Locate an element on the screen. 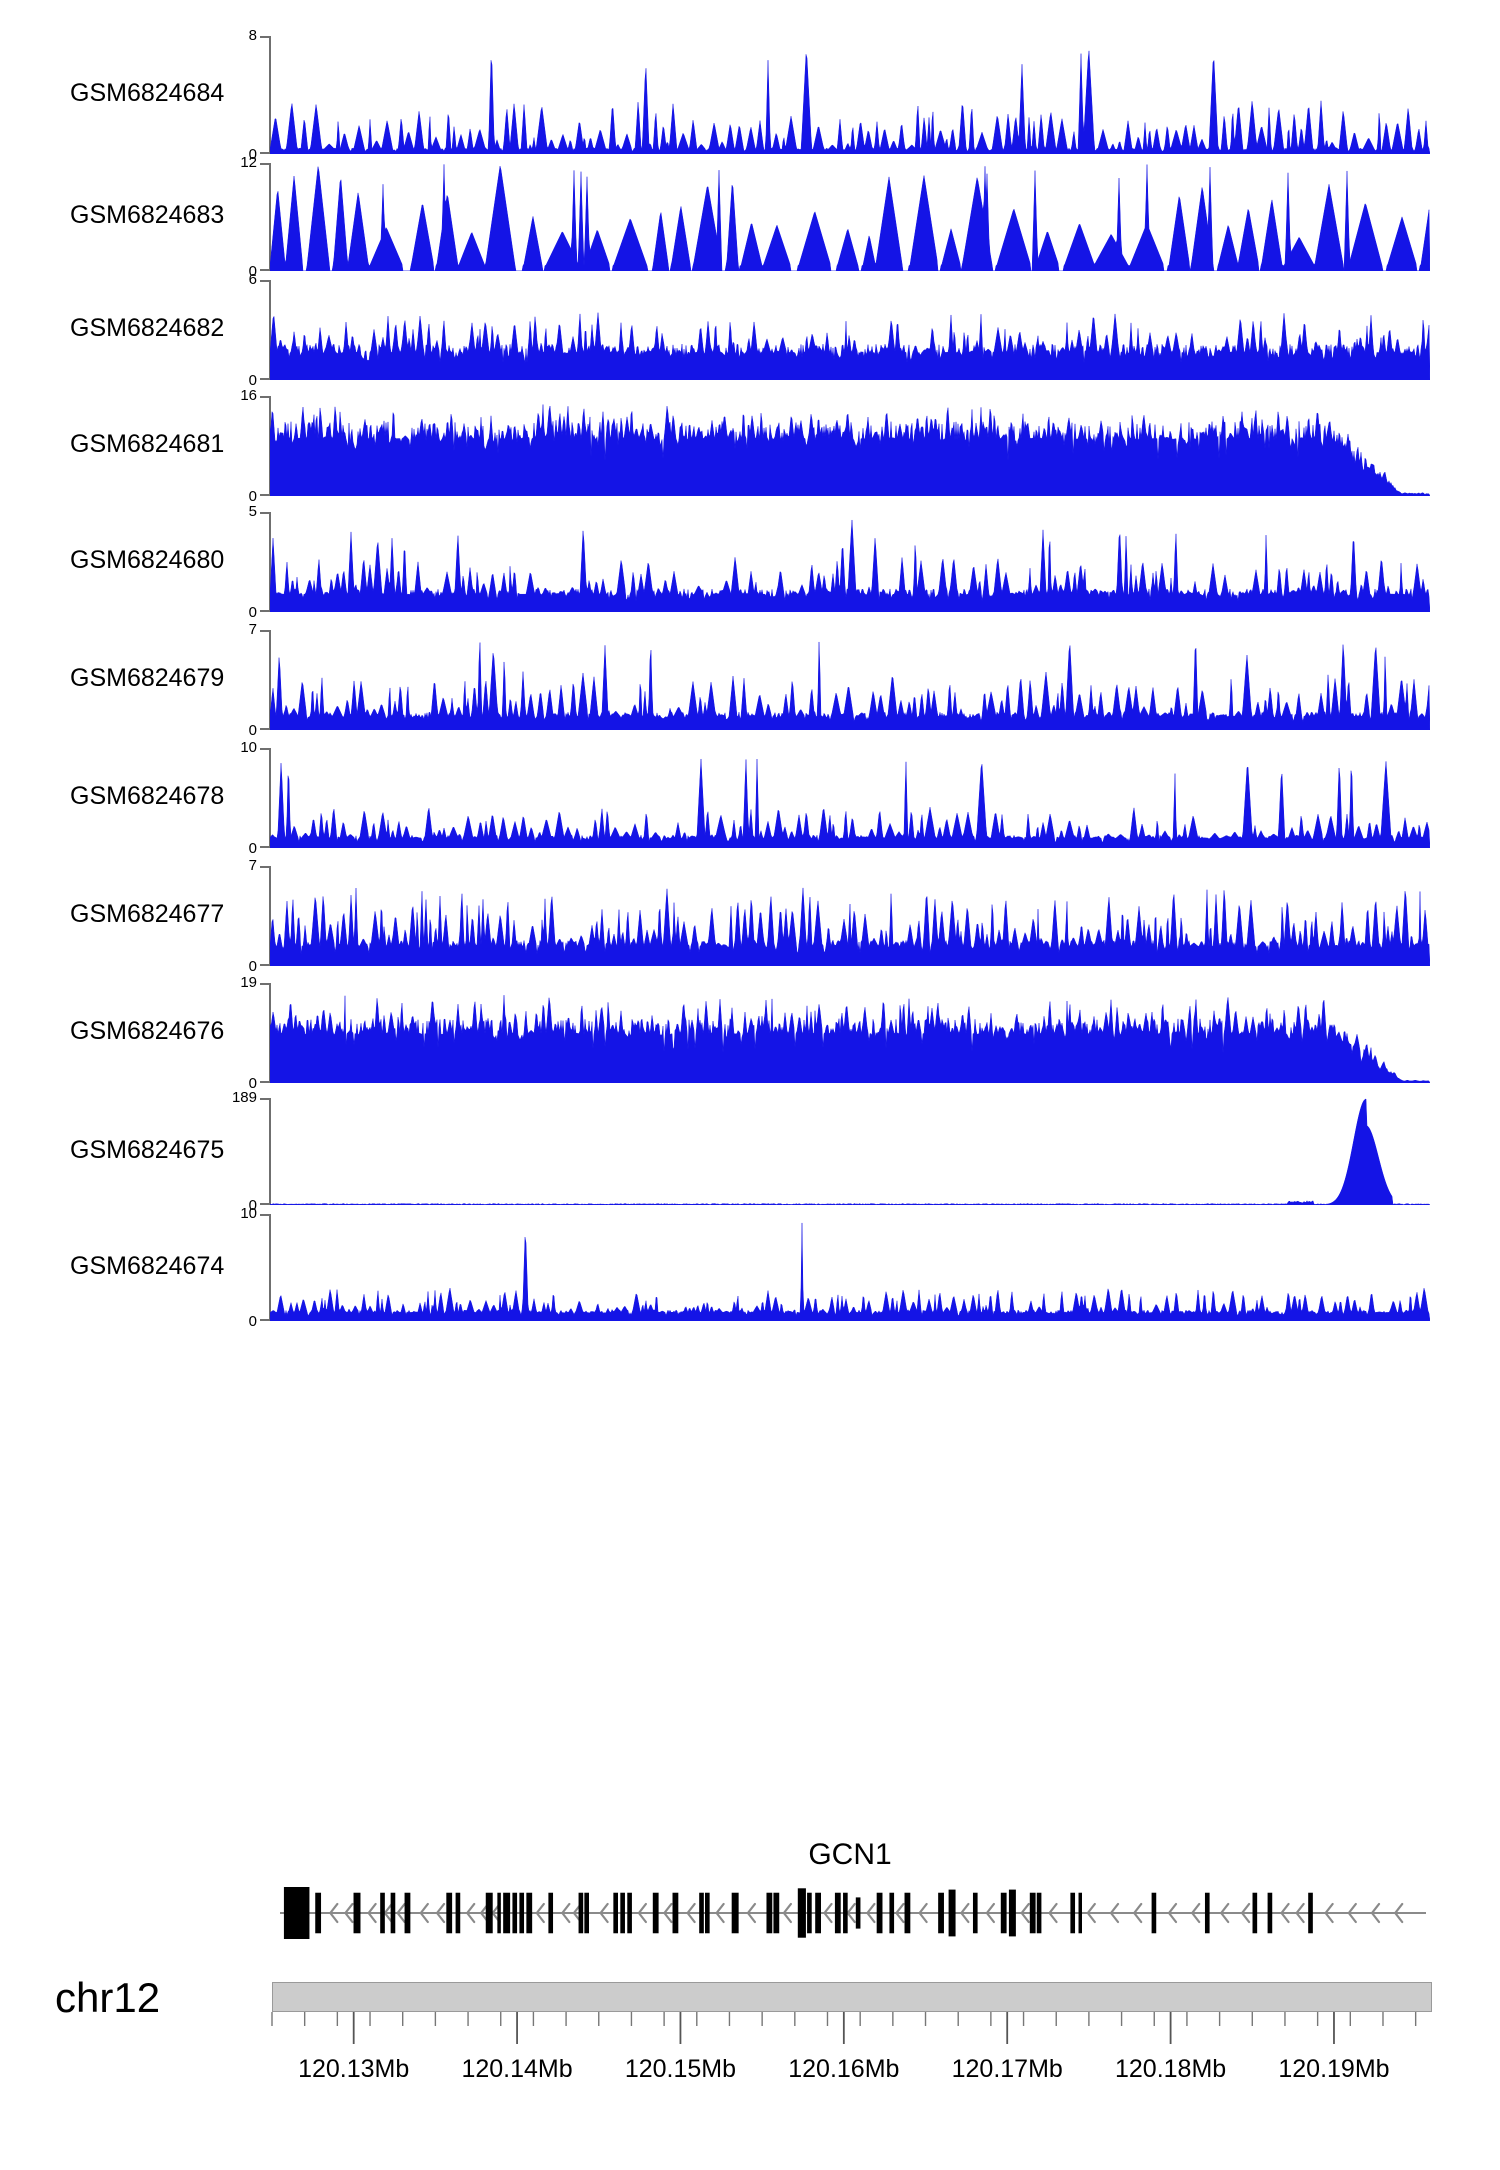 The width and height of the screenshot is (1500, 2170). y-axis-max-label: 12 is located at coordinates (248, 162).